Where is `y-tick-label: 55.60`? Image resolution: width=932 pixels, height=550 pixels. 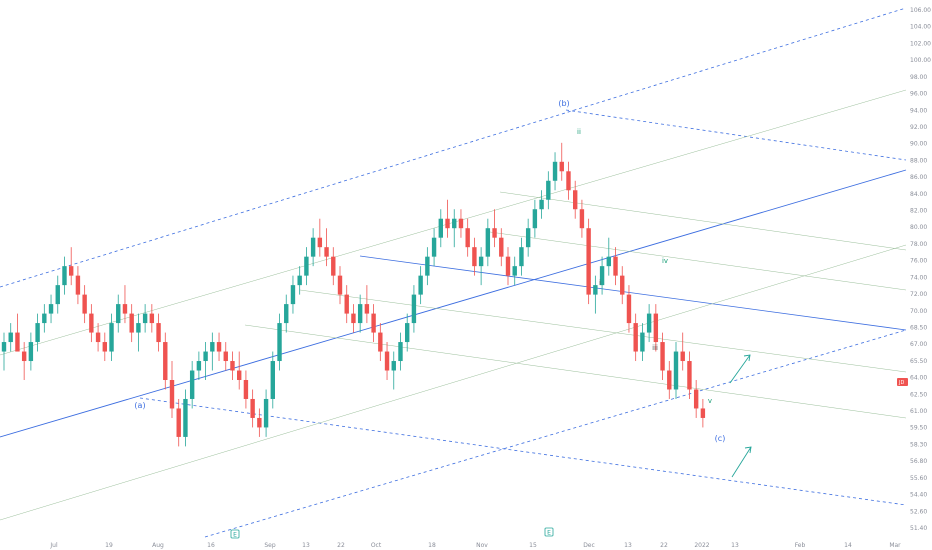 y-tick-label: 55.60 is located at coordinates (918, 478).